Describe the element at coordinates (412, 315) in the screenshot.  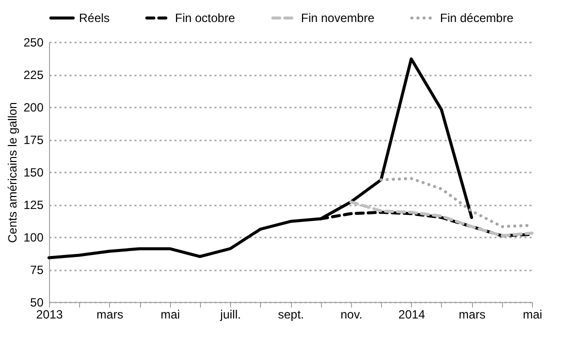
I see `x-tick-label: 2014` at that location.